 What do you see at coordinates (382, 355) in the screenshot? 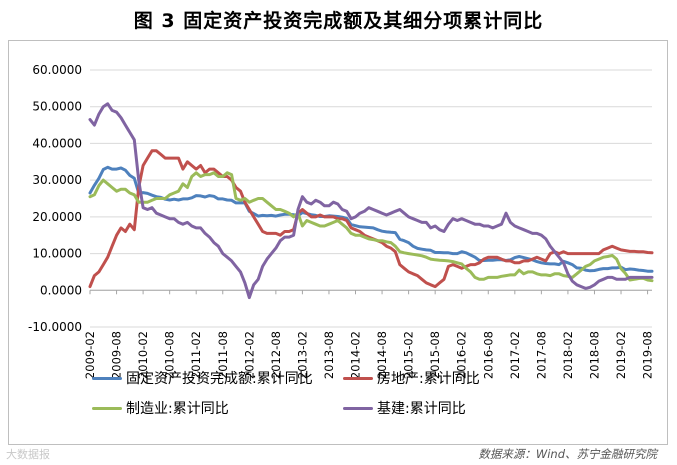
I see `x-tick-label: 2014-08` at bounding box center [382, 355].